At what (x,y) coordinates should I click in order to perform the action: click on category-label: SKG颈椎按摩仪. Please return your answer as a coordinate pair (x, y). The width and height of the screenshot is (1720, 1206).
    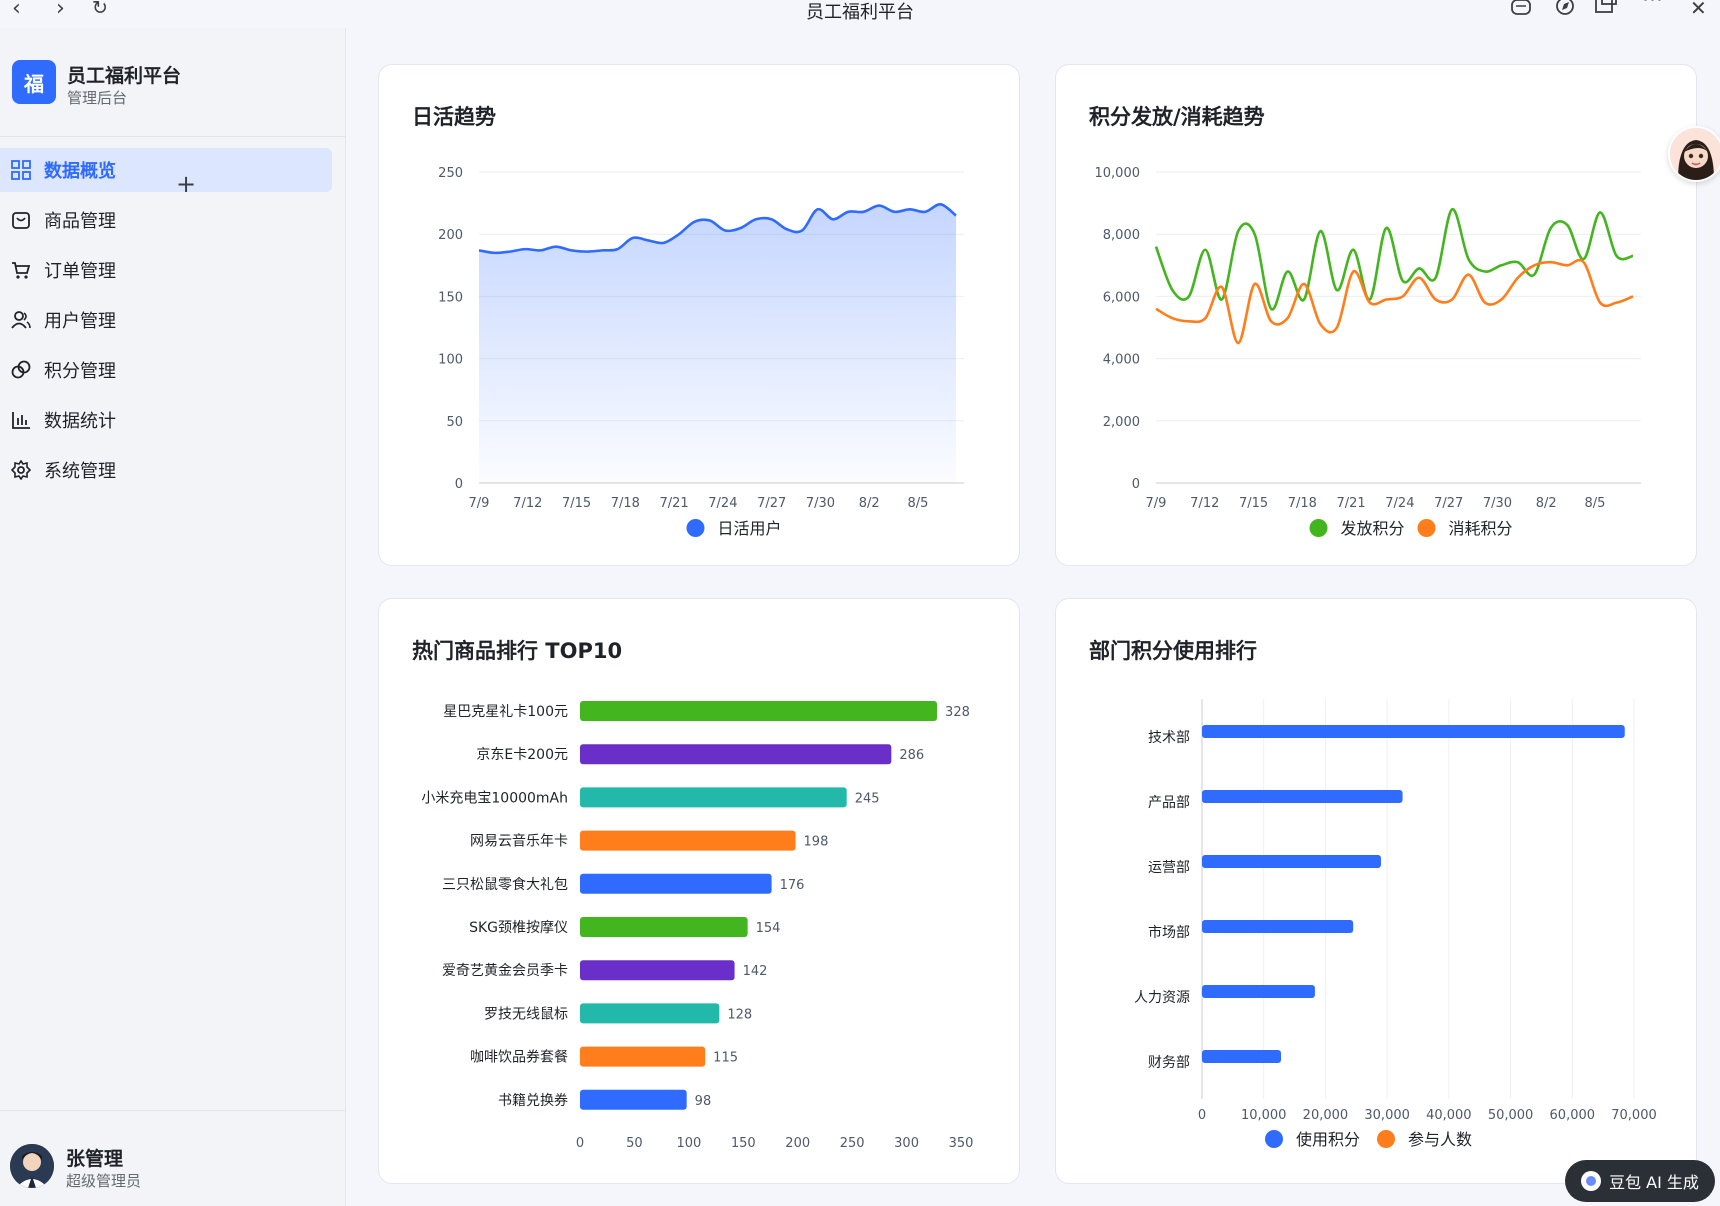
    Looking at the image, I should click on (518, 927).